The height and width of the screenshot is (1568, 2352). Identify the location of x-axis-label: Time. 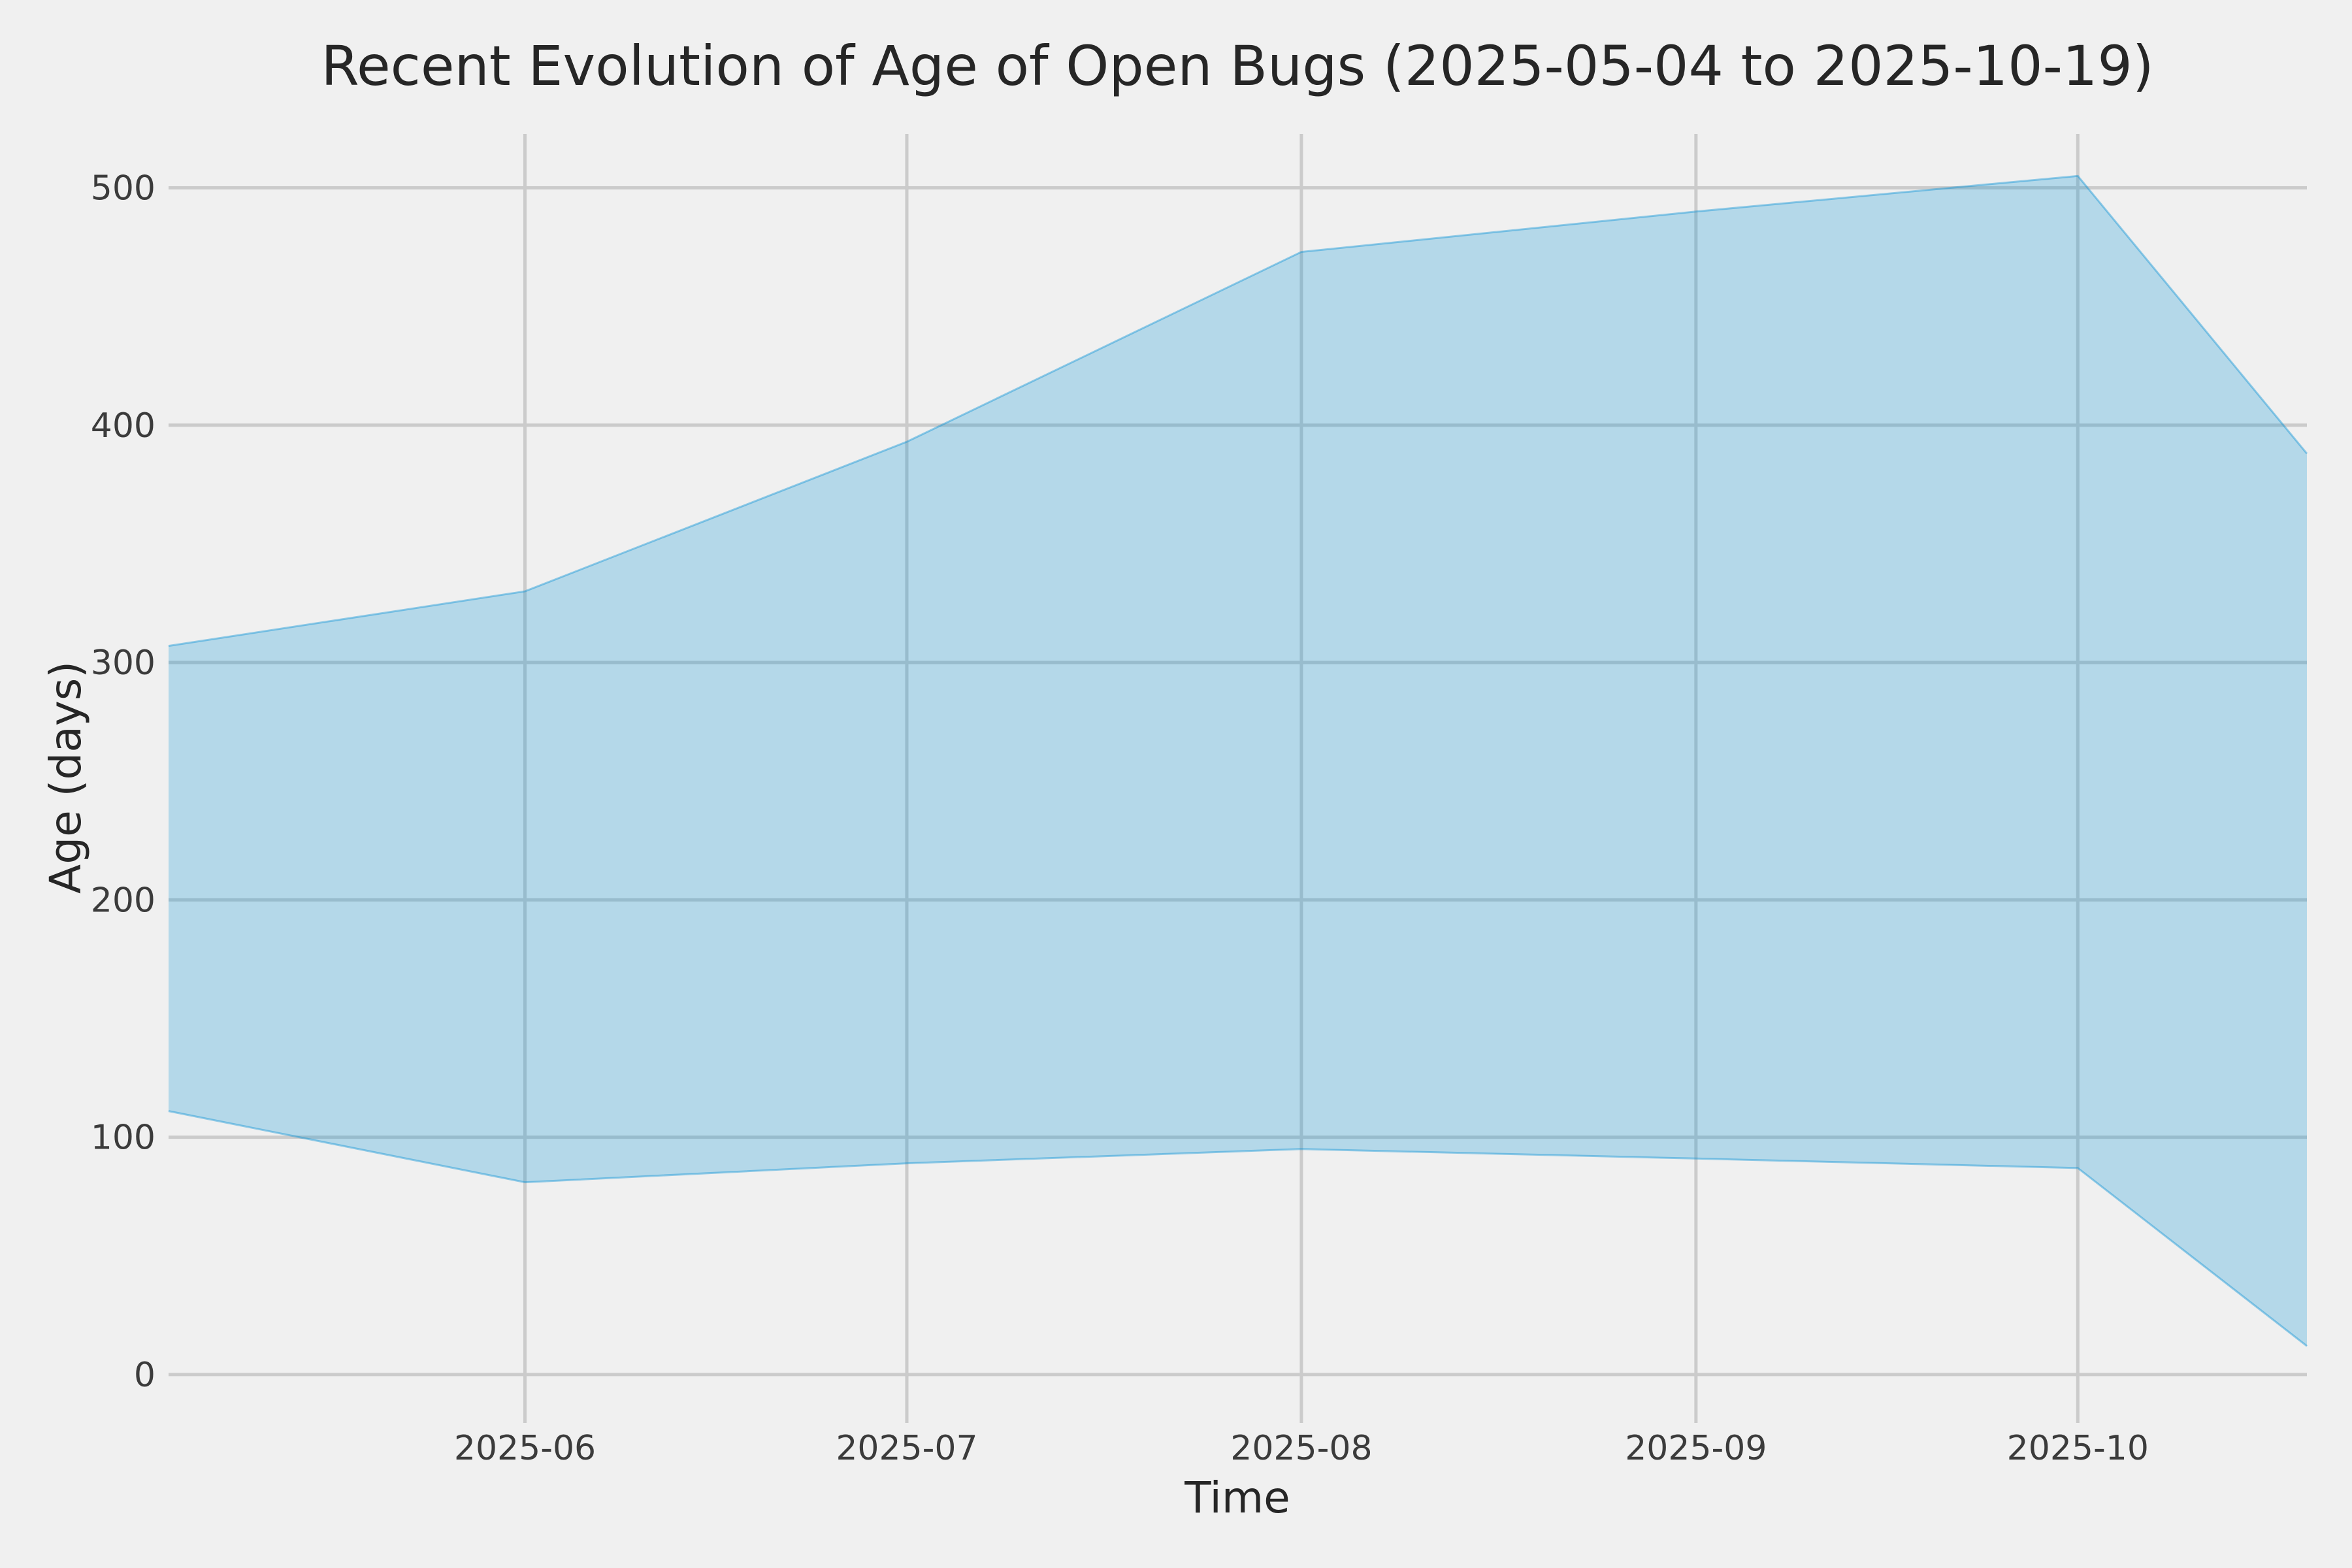
(1237, 1498).